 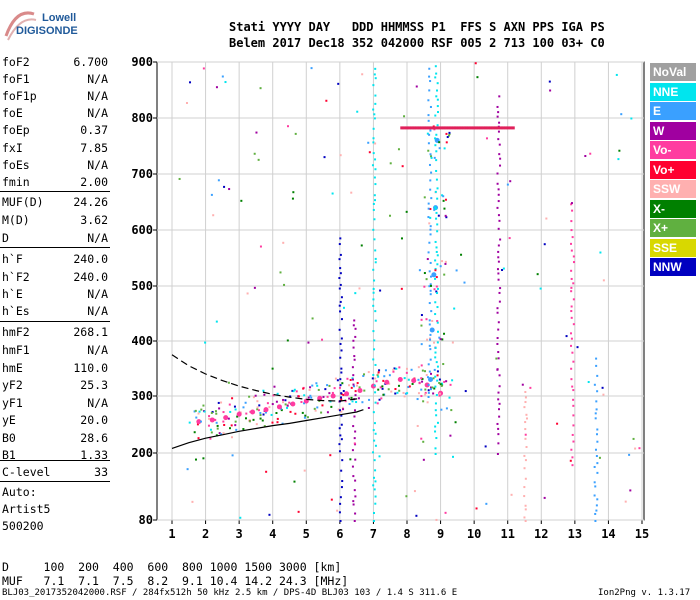 What do you see at coordinates (16, 220) in the screenshot?
I see `param-key: M(D)` at bounding box center [16, 220].